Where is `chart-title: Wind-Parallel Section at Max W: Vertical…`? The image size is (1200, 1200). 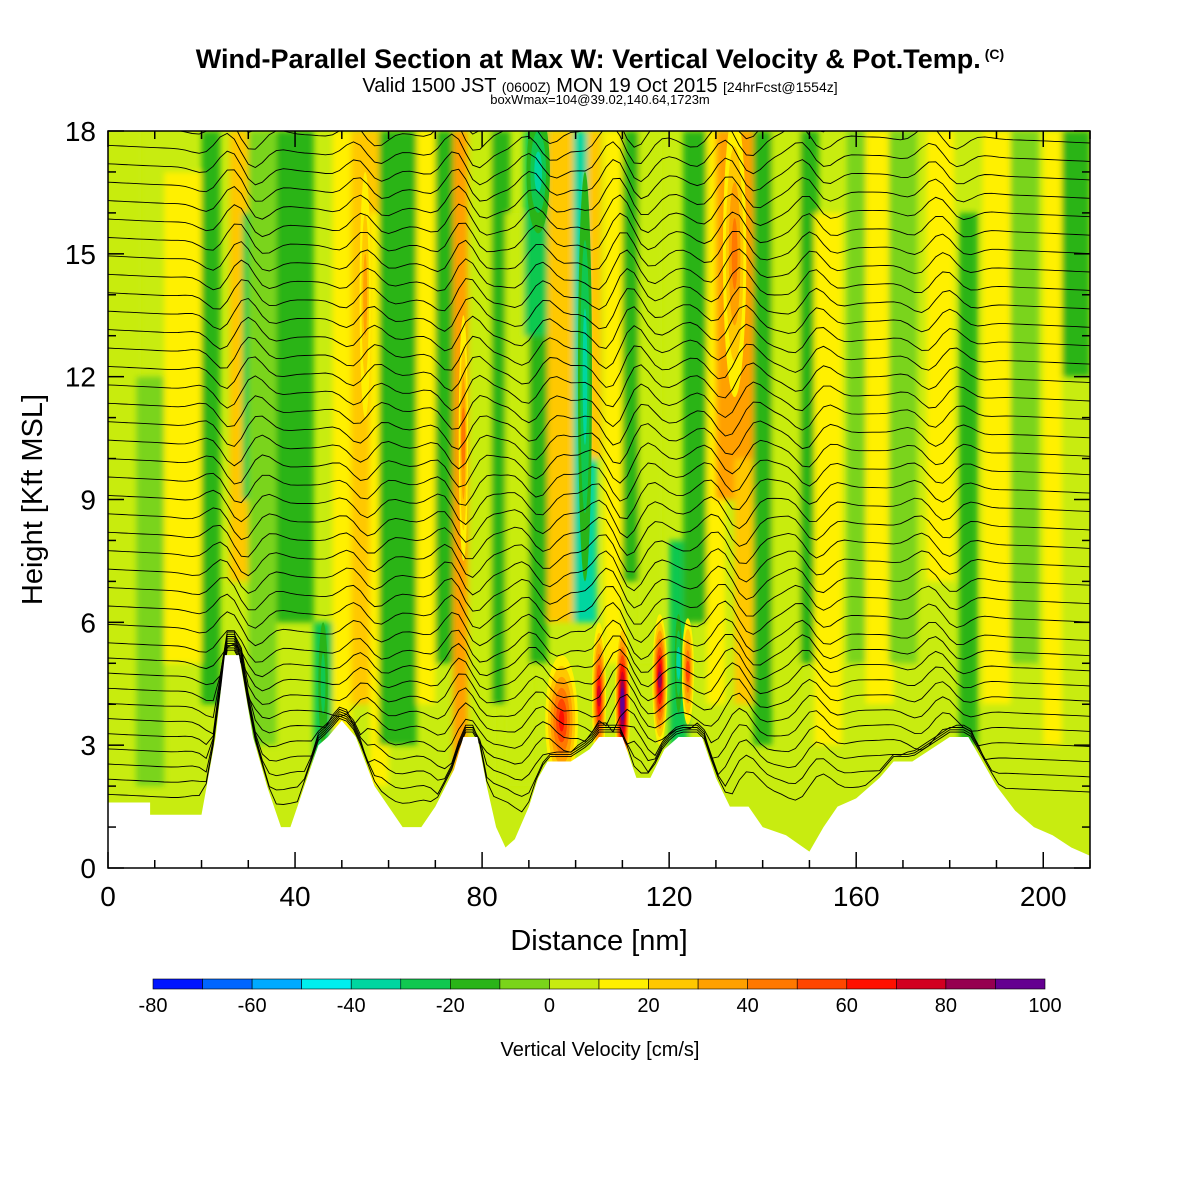
chart-title: Wind-Parallel Section at Max W: Vertical… is located at coordinates (600, 59).